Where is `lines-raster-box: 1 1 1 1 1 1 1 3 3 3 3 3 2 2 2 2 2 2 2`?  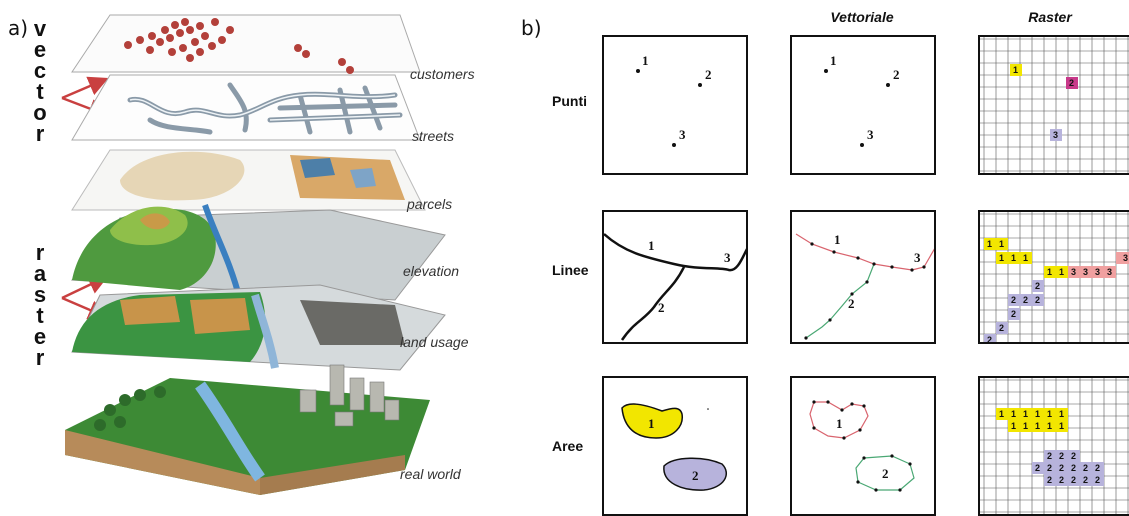 lines-raster-box: 1 1 1 1 1 1 1 3 3 3 3 3 2 2 2 2 2 2 2 is located at coordinates (1053, 277).